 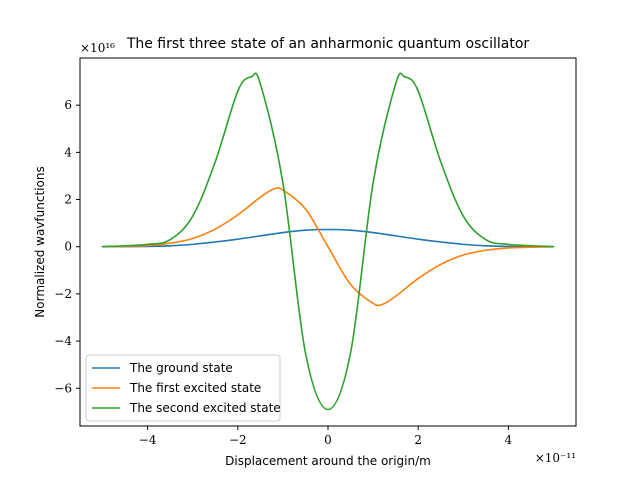 What do you see at coordinates (68, 152) in the screenshot?
I see `y-tick-label: 4` at bounding box center [68, 152].